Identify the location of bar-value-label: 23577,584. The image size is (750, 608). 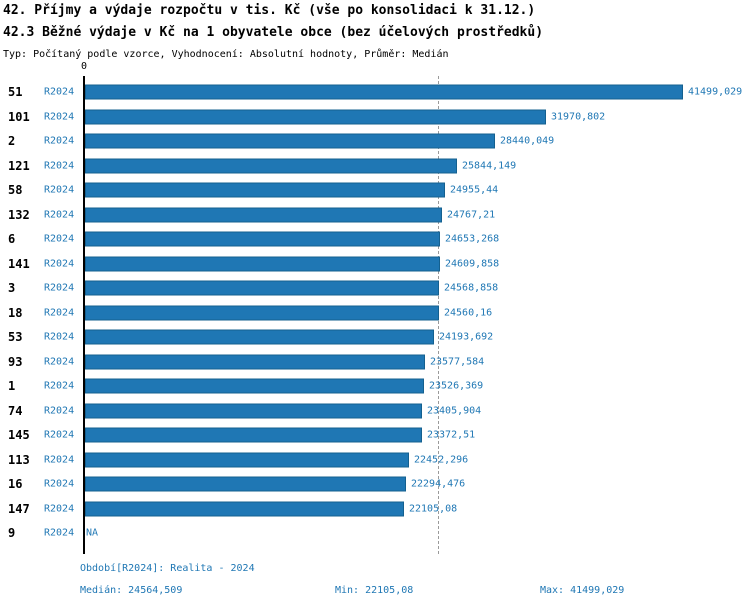
(457, 362).